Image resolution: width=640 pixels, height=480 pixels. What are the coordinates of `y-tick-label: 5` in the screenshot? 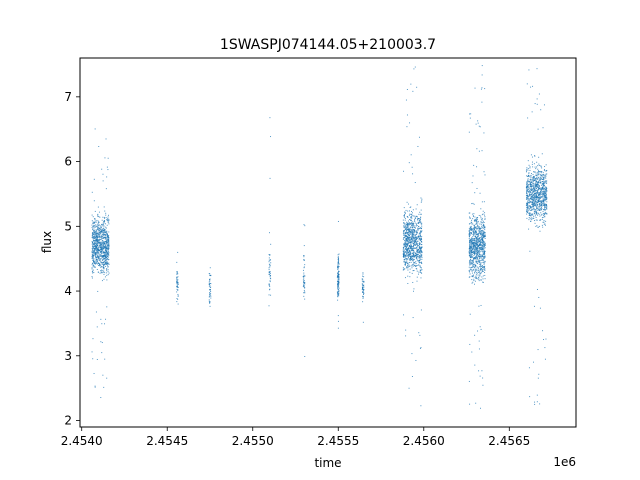 It's located at (68, 226).